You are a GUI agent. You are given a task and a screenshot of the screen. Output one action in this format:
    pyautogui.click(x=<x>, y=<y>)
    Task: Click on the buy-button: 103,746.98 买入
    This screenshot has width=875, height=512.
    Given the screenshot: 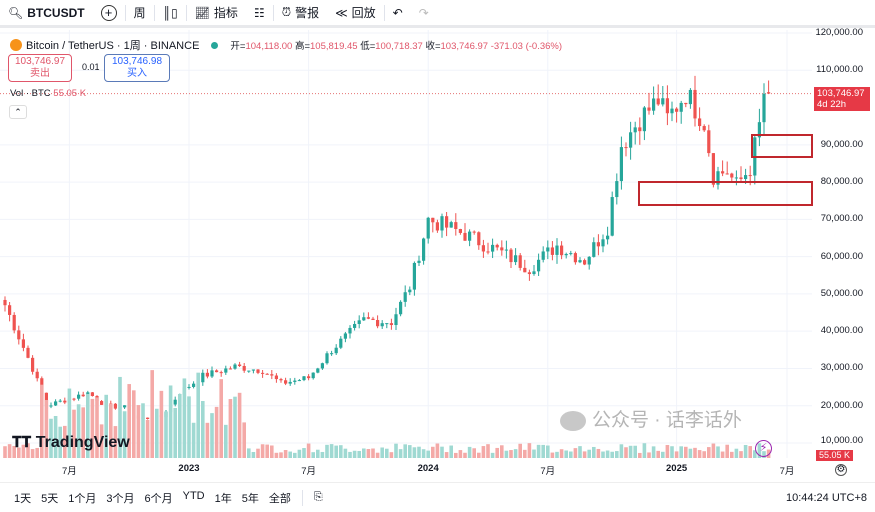 What is the action you would take?
    pyautogui.click(x=137, y=68)
    